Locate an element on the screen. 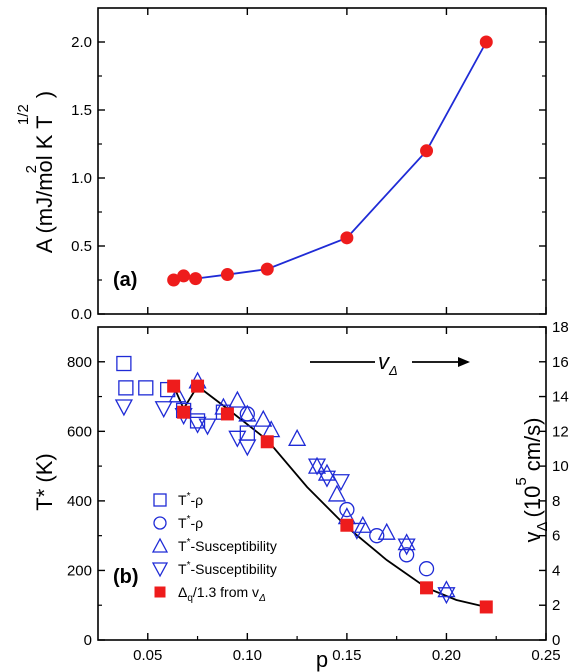  bottom-x-tick-label: 0.05 is located at coordinates (147, 655).